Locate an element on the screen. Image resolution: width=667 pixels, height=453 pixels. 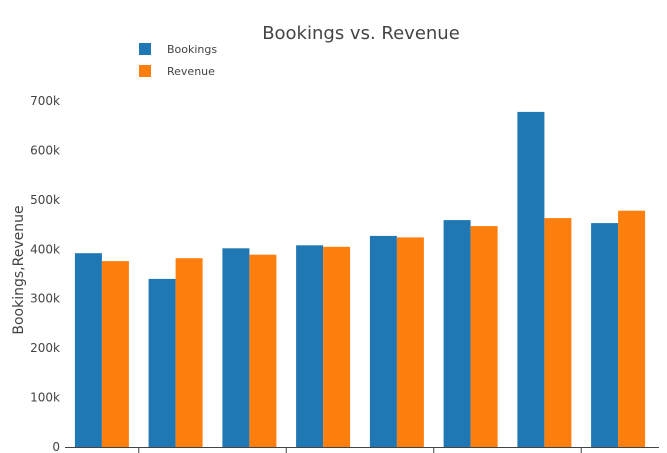
legend-swatch-revenue is located at coordinates (145, 71).